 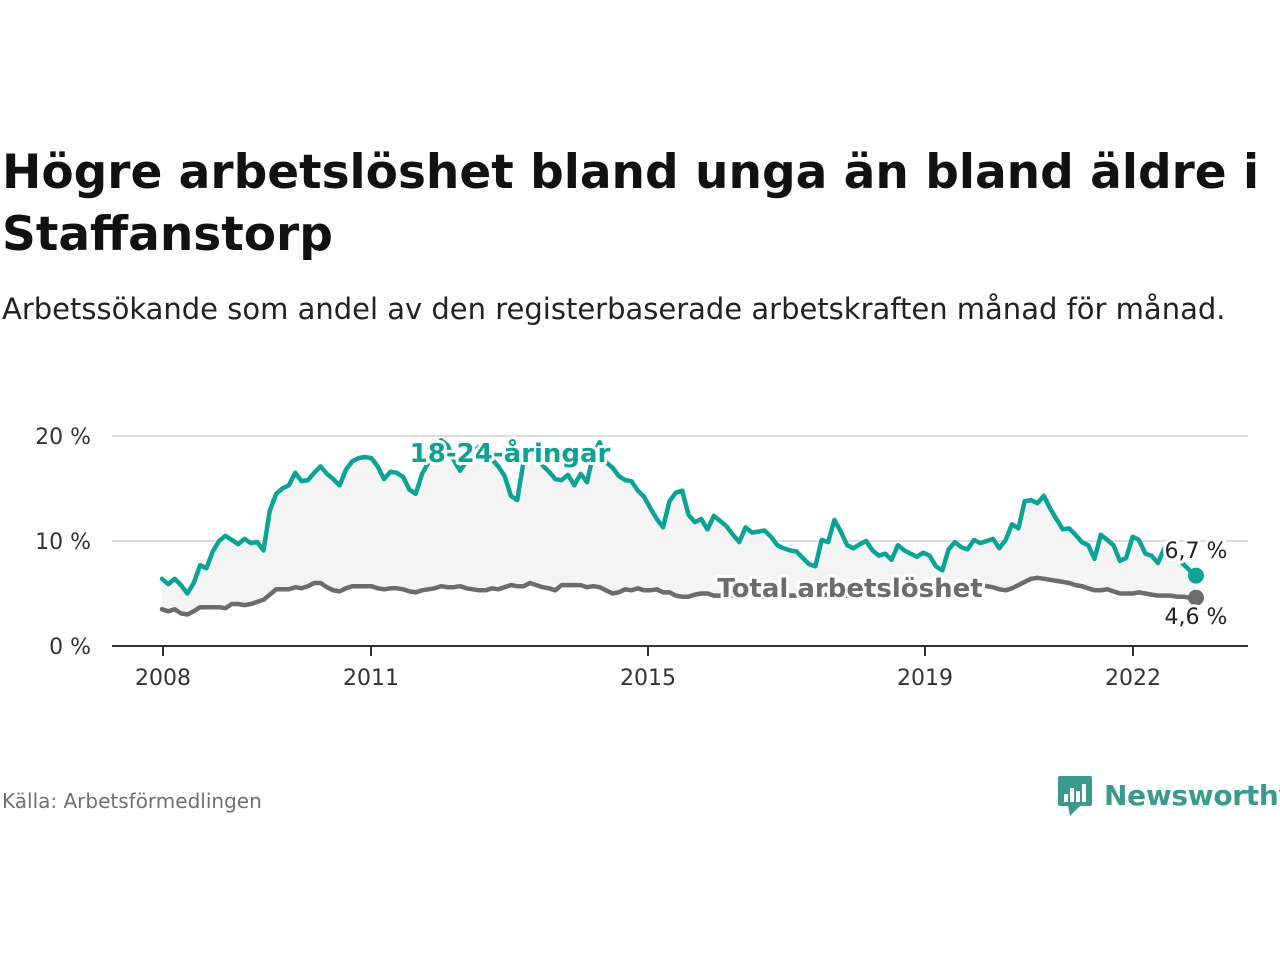 I want to click on youth-end-value-label-text: 6,7 %, so click(x=1196, y=551).